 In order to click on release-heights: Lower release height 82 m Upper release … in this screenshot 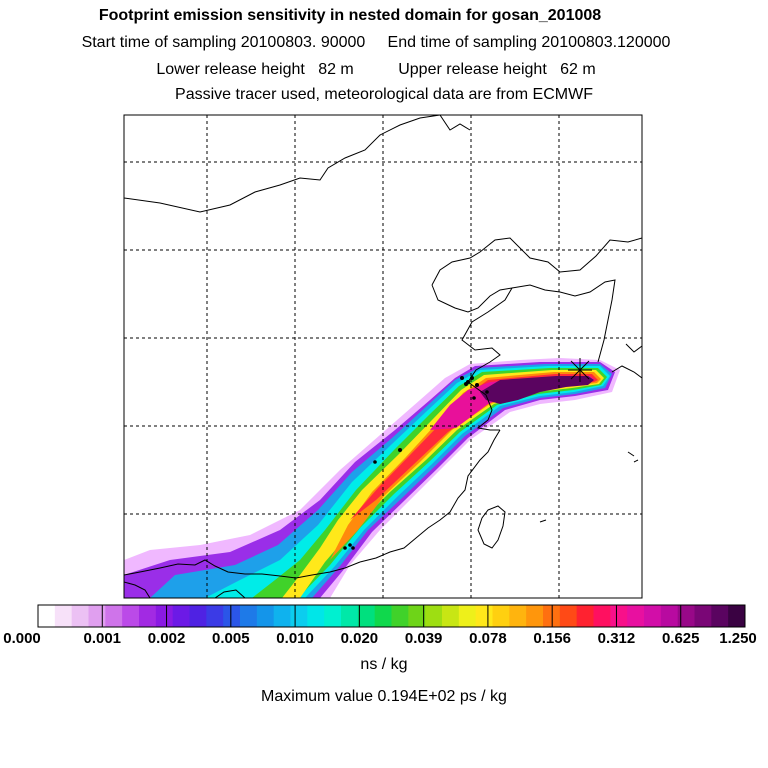, I will do `click(380, 70)`.